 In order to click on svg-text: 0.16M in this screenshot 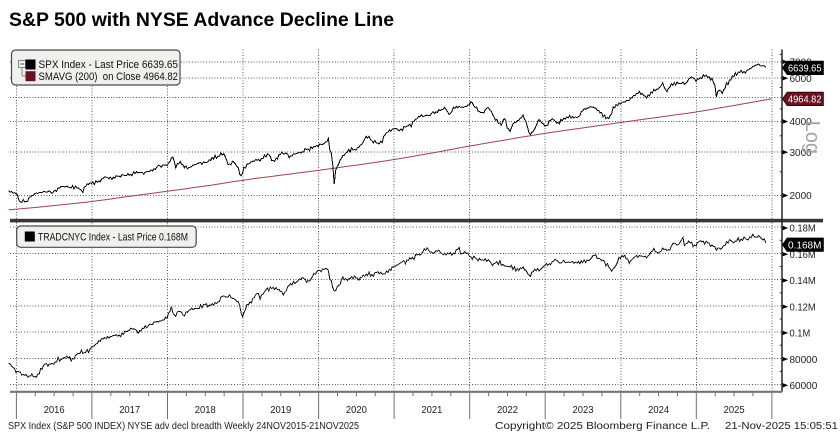, I will do `click(803, 255)`.